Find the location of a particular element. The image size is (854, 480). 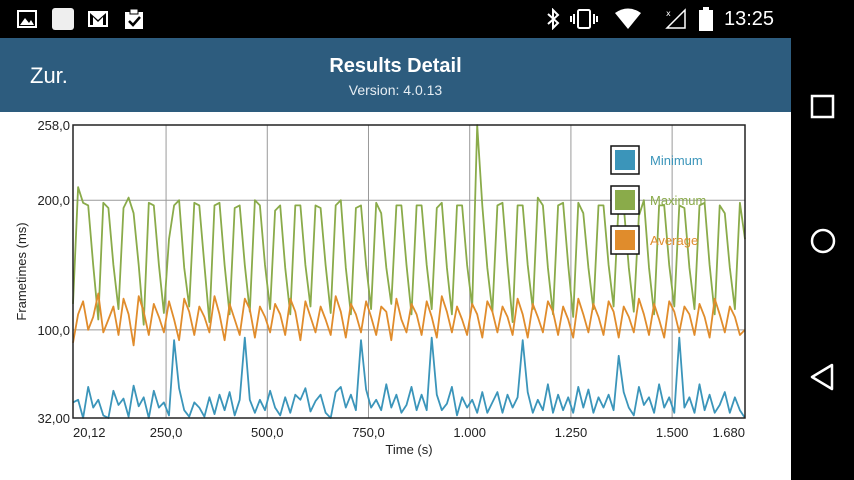

x-tick-label: 20,12 is located at coordinates (89, 432).